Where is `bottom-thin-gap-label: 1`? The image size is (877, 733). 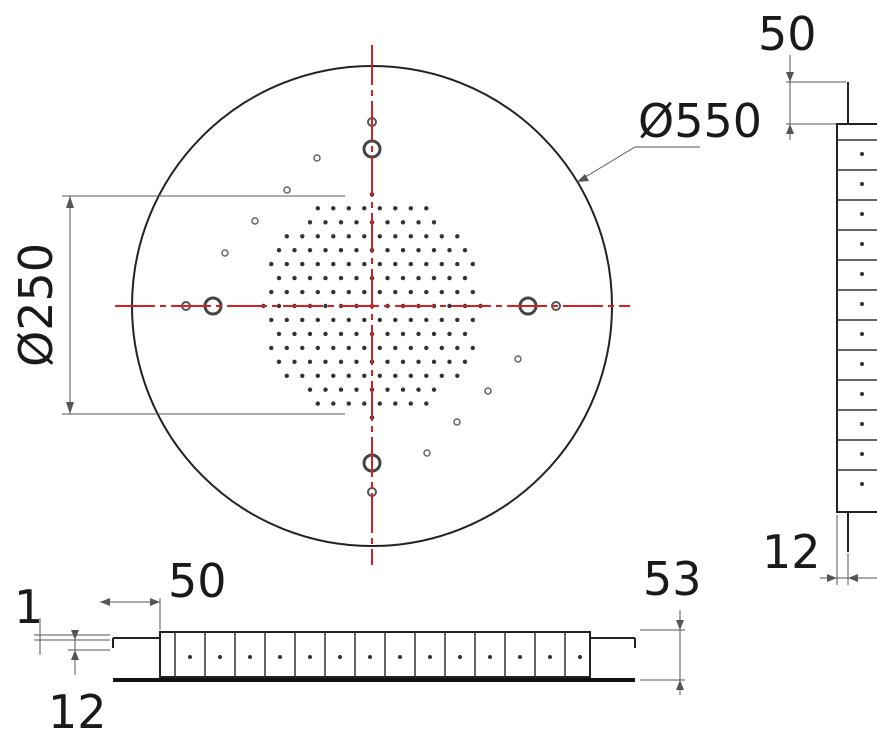 bottom-thin-gap-label: 1 is located at coordinates (28, 607).